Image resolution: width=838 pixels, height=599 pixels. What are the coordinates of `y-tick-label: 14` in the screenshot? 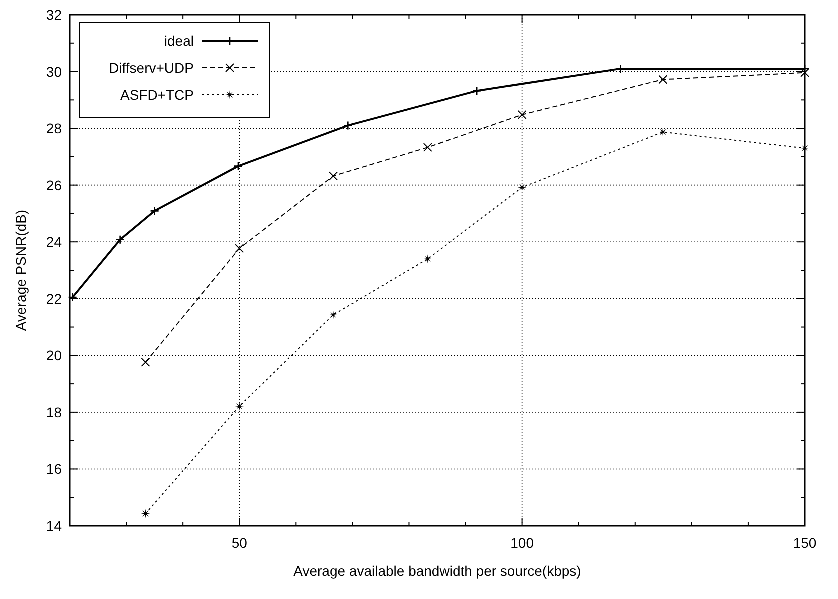 It's located at (54, 526).